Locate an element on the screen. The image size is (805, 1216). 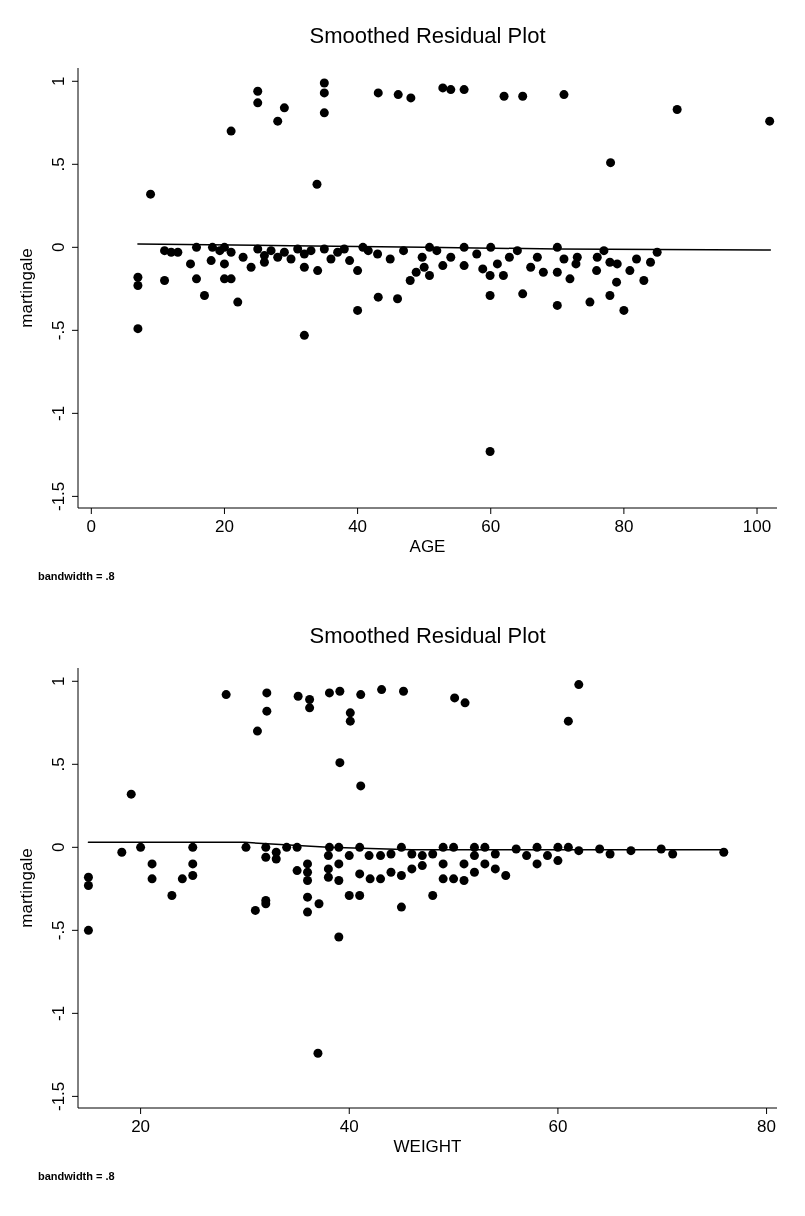
x-axis-title: AGE is located at coordinates (427, 546).